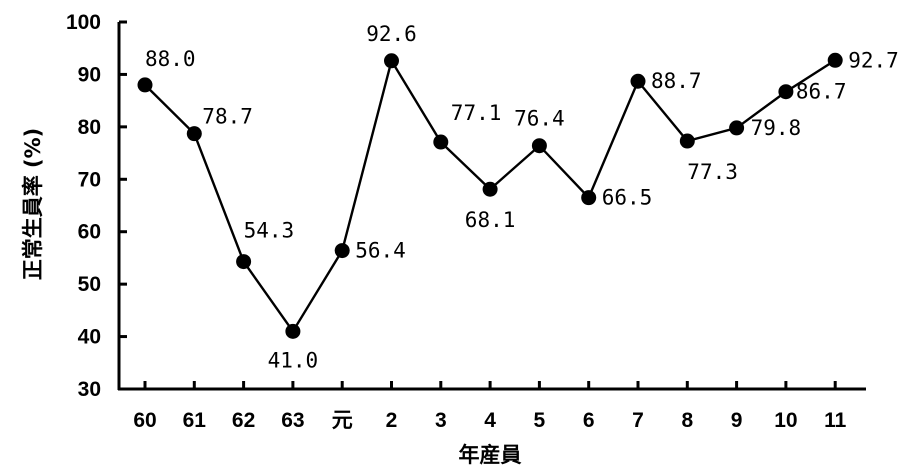  Describe the element at coordinates (540, 420) in the screenshot. I see `x-tick-label: 5` at that location.